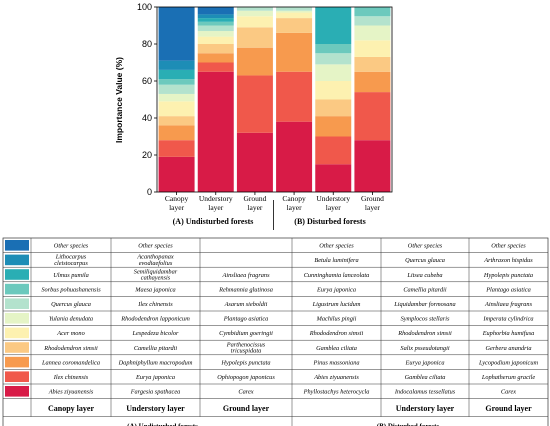 This screenshot has width=550, height=426. Describe the element at coordinates (425, 408) in the screenshot. I see `table-header: Understory layer` at that location.